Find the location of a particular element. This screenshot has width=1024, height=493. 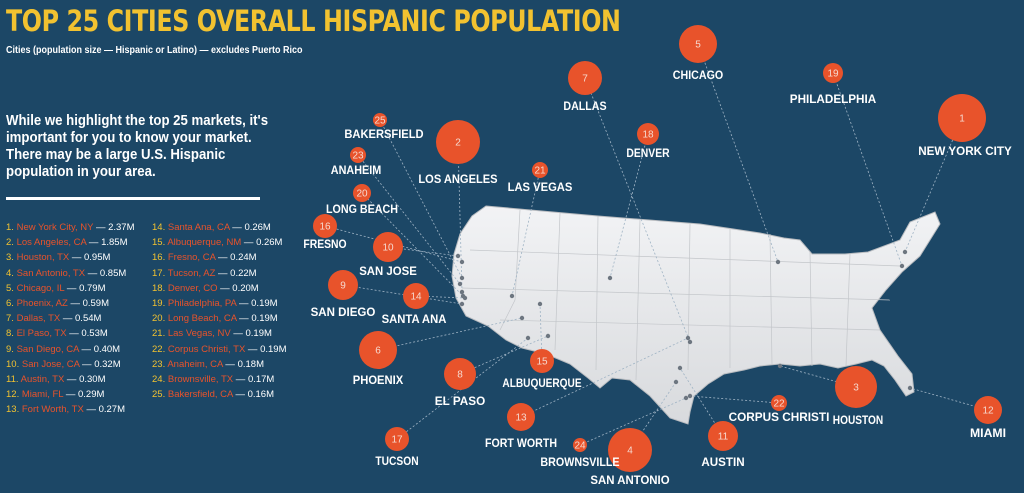

marker-rank: 2 is located at coordinates (458, 143).